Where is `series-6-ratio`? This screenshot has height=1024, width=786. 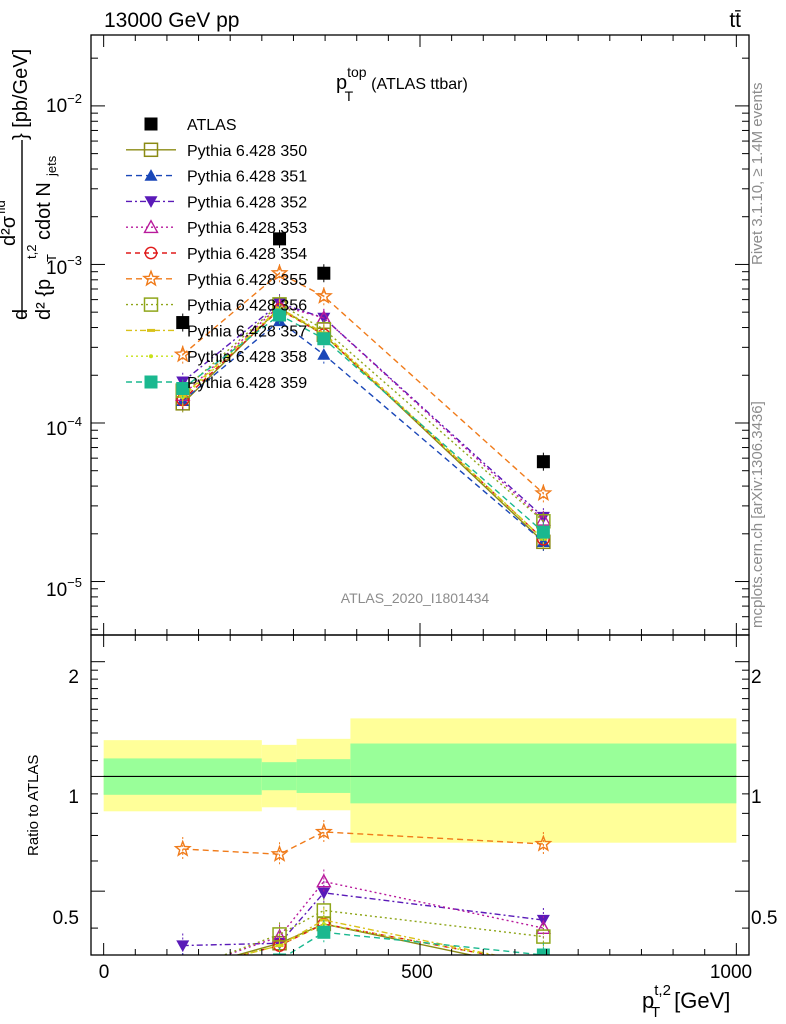 series-6-ratio is located at coordinates (363, 843).